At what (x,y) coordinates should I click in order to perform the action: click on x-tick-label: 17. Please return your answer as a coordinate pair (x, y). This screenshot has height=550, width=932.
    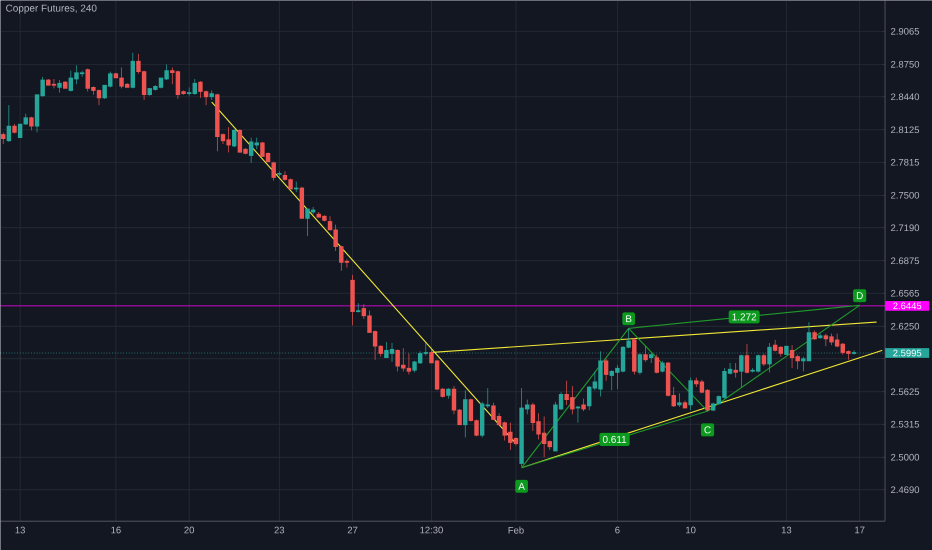
    Looking at the image, I should click on (859, 530).